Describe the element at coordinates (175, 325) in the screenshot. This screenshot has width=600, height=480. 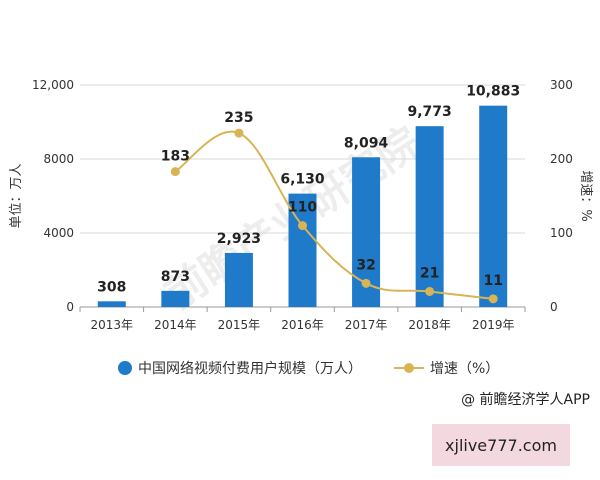
I see `x-tick-label: 2014年` at that location.